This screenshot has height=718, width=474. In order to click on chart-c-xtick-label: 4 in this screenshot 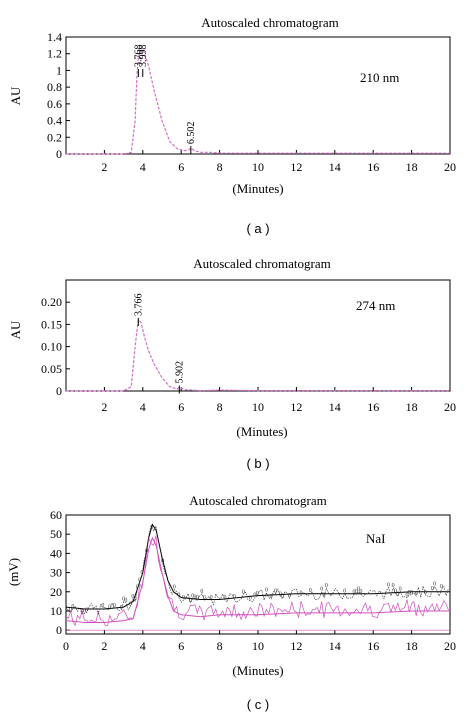, I will do `click(143, 646)`.